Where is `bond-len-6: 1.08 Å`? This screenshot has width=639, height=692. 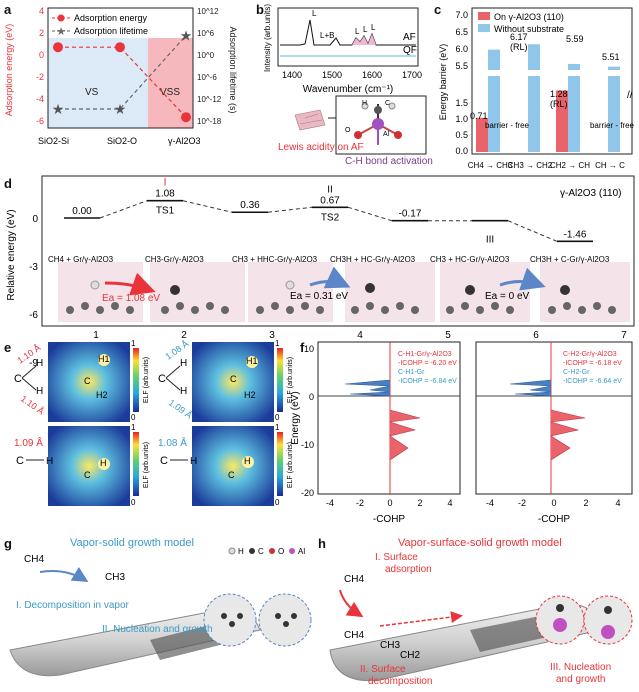
bond-len-6: 1.08 Å is located at coordinates (172, 442).